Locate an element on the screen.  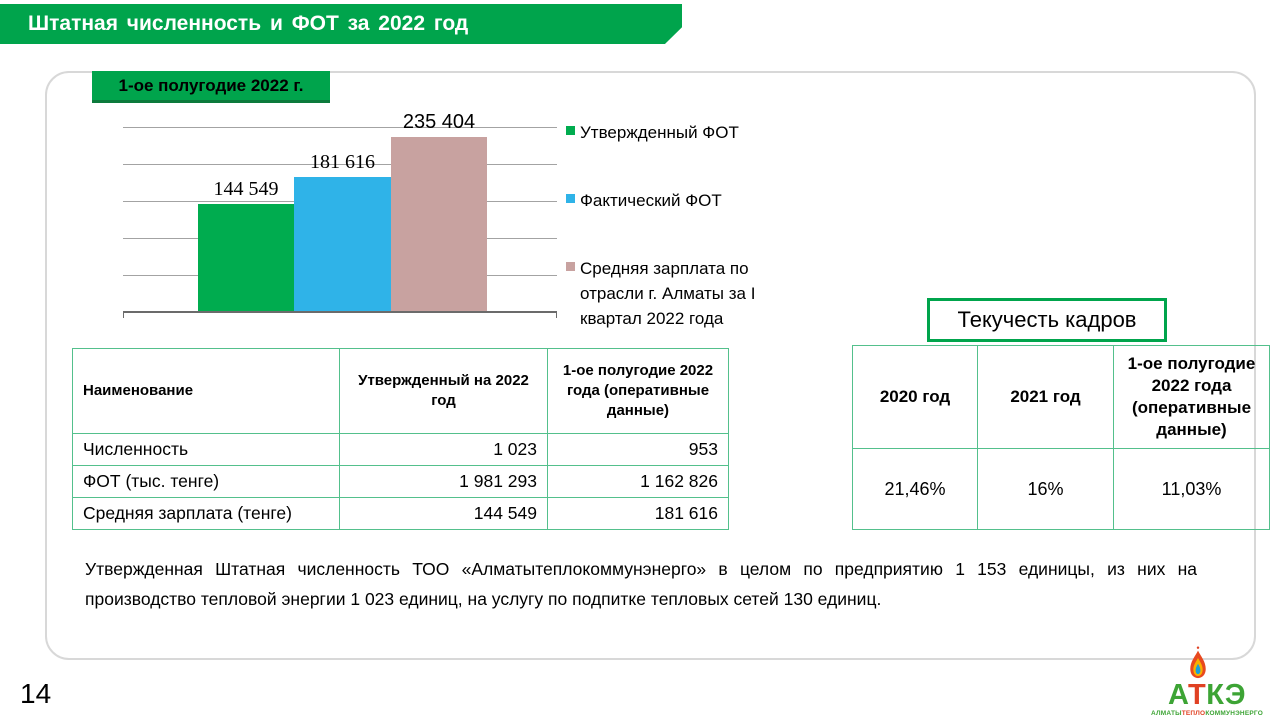
company-logo: АТКЭ АЛМАТЫТЕПЛОКОММУНЭНЕРГО is located at coordinates (1207, 682).